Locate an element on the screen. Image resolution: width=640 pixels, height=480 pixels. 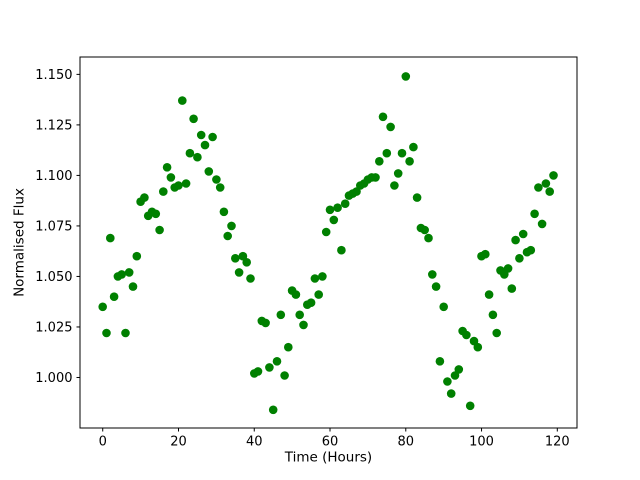
x-tick-label: 80 is located at coordinates (406, 442).